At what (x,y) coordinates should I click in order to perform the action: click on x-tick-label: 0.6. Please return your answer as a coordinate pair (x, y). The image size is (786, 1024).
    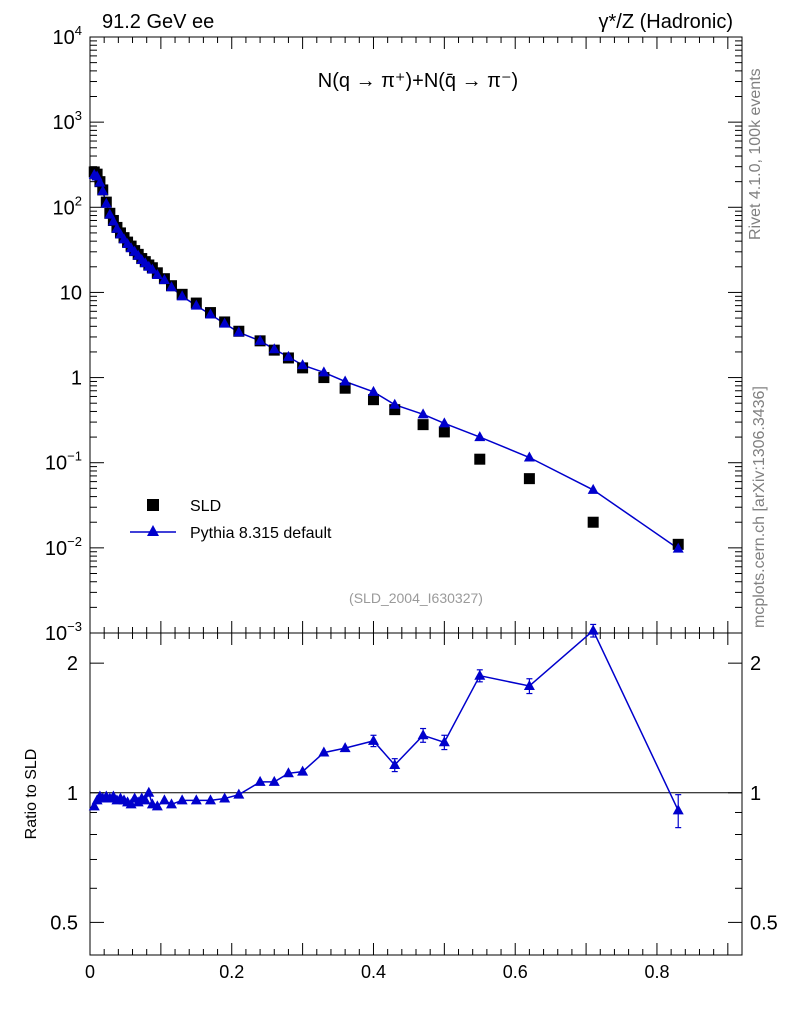
    Looking at the image, I should click on (515, 972).